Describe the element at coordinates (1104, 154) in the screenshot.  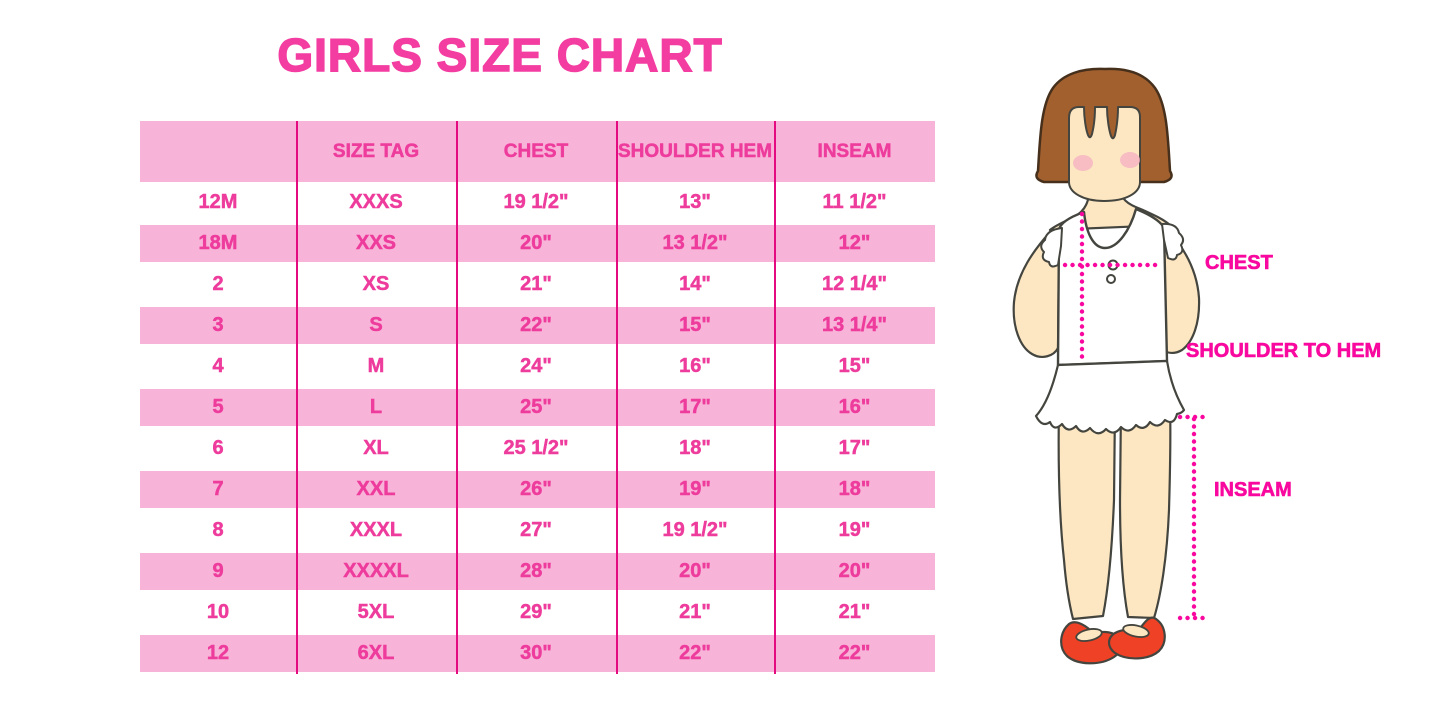
I see `girl-face` at that location.